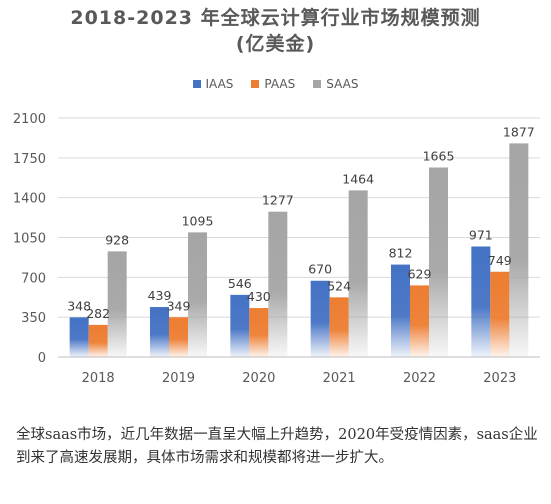 The image size is (551, 504). I want to click on x-tick-label: 2018, so click(98, 378).